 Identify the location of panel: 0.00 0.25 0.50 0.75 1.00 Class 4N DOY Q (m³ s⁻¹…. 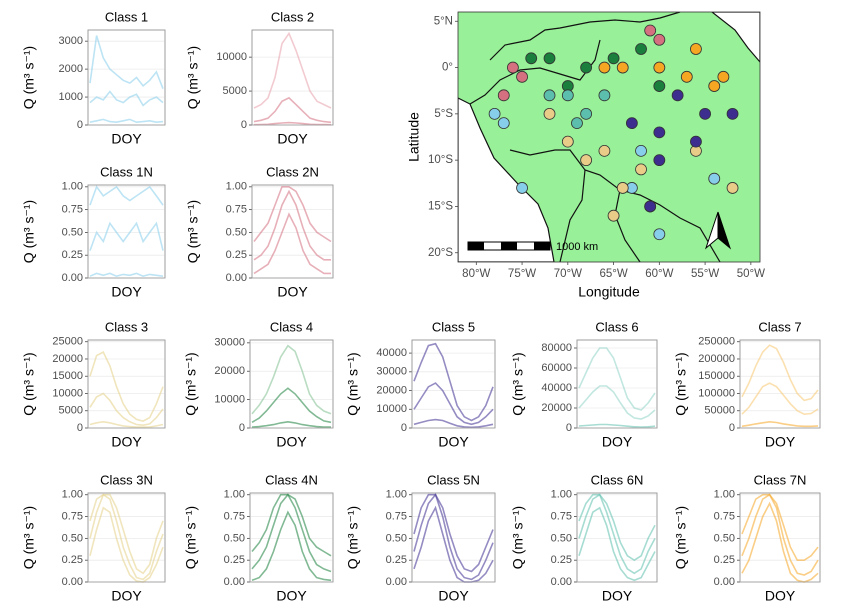
(258, 538).